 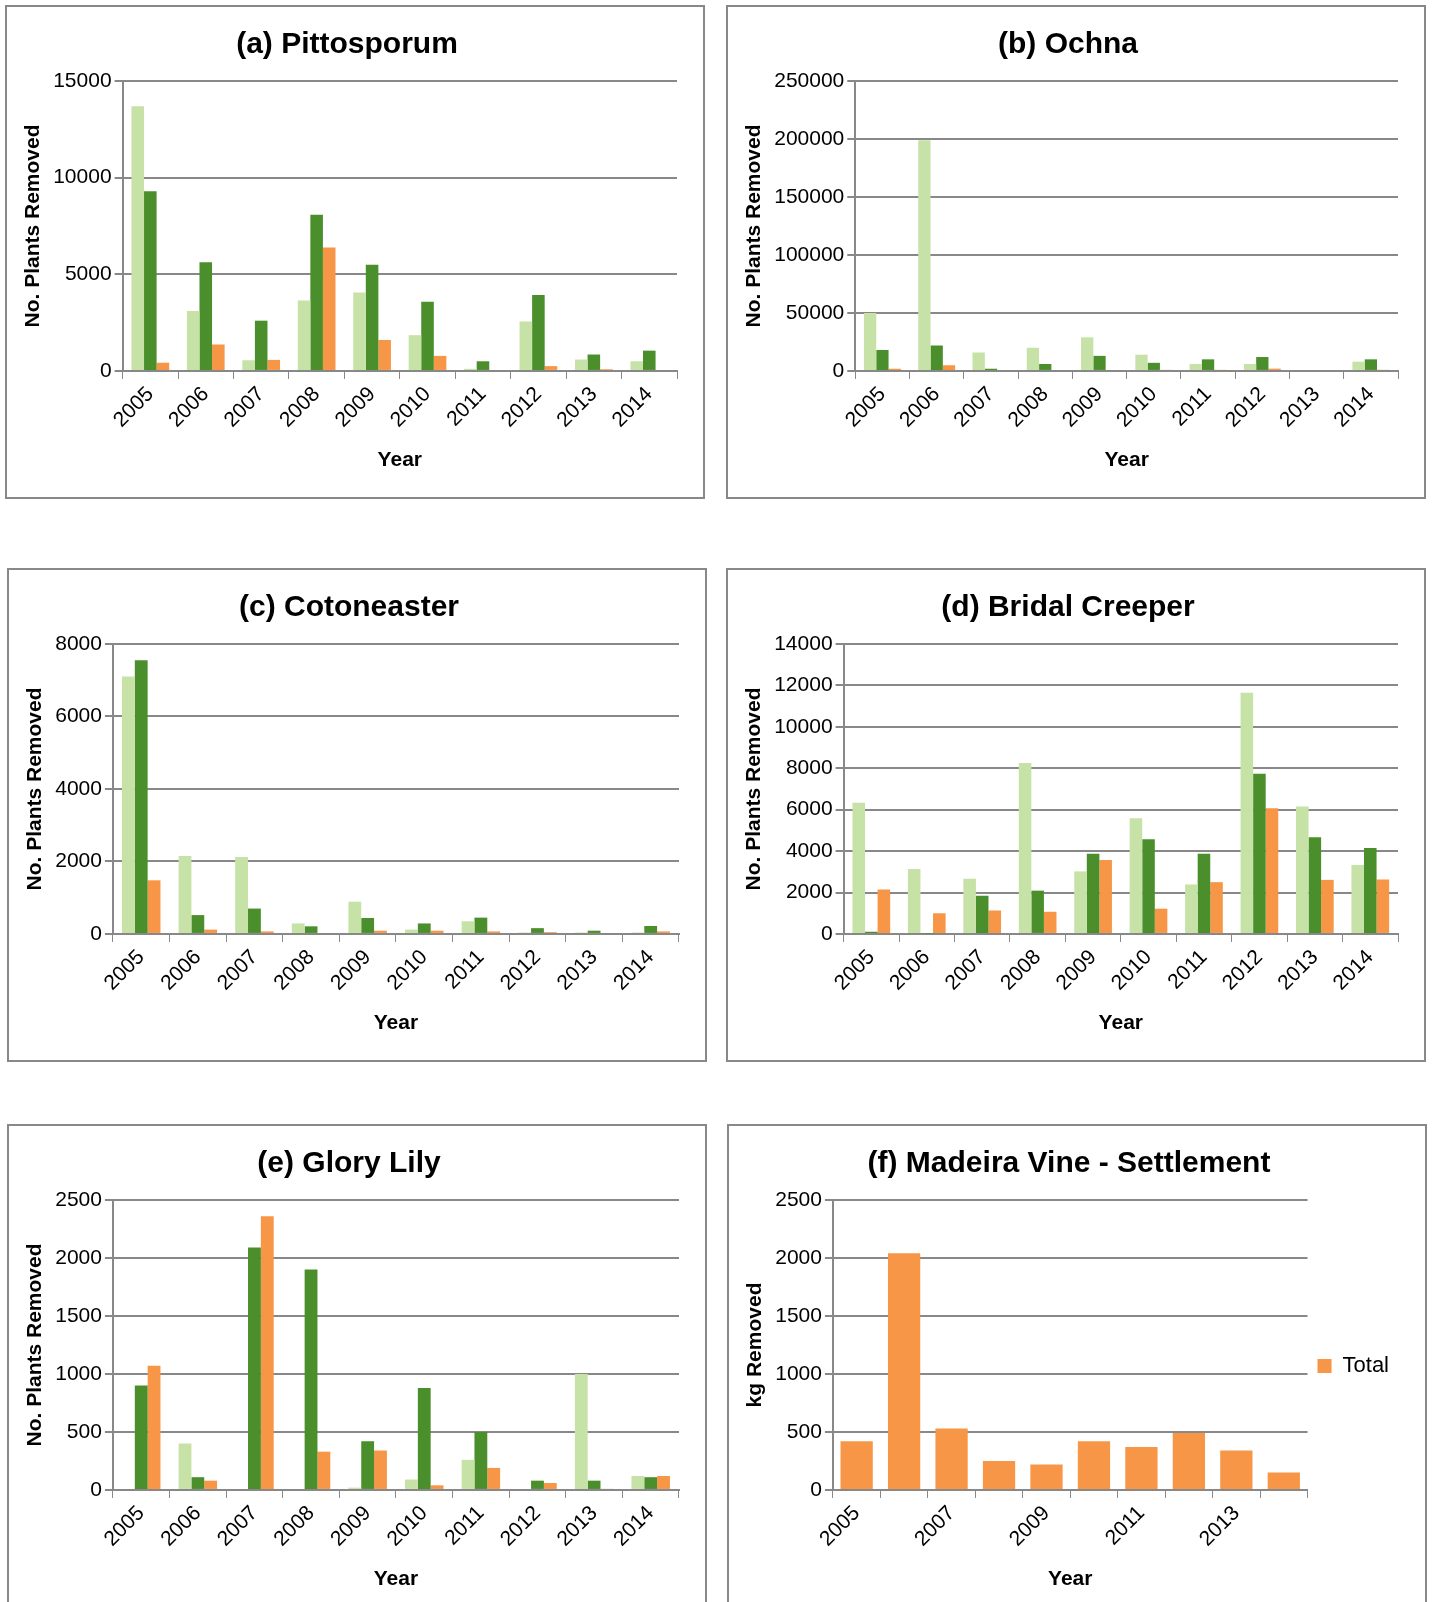 I want to click on y-tick-label: 1000, so click(x=798, y=1372).